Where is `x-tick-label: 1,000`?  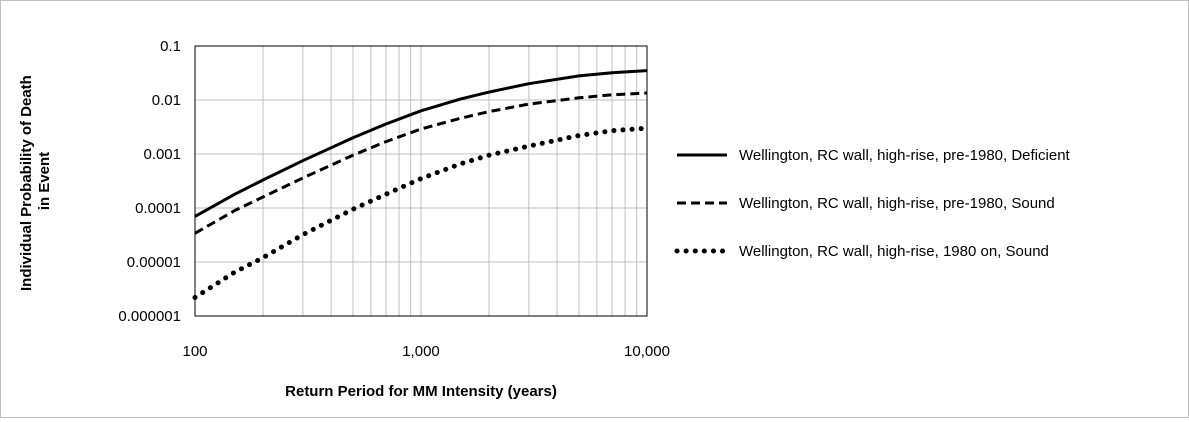
x-tick-label: 1,000 is located at coordinates (421, 351).